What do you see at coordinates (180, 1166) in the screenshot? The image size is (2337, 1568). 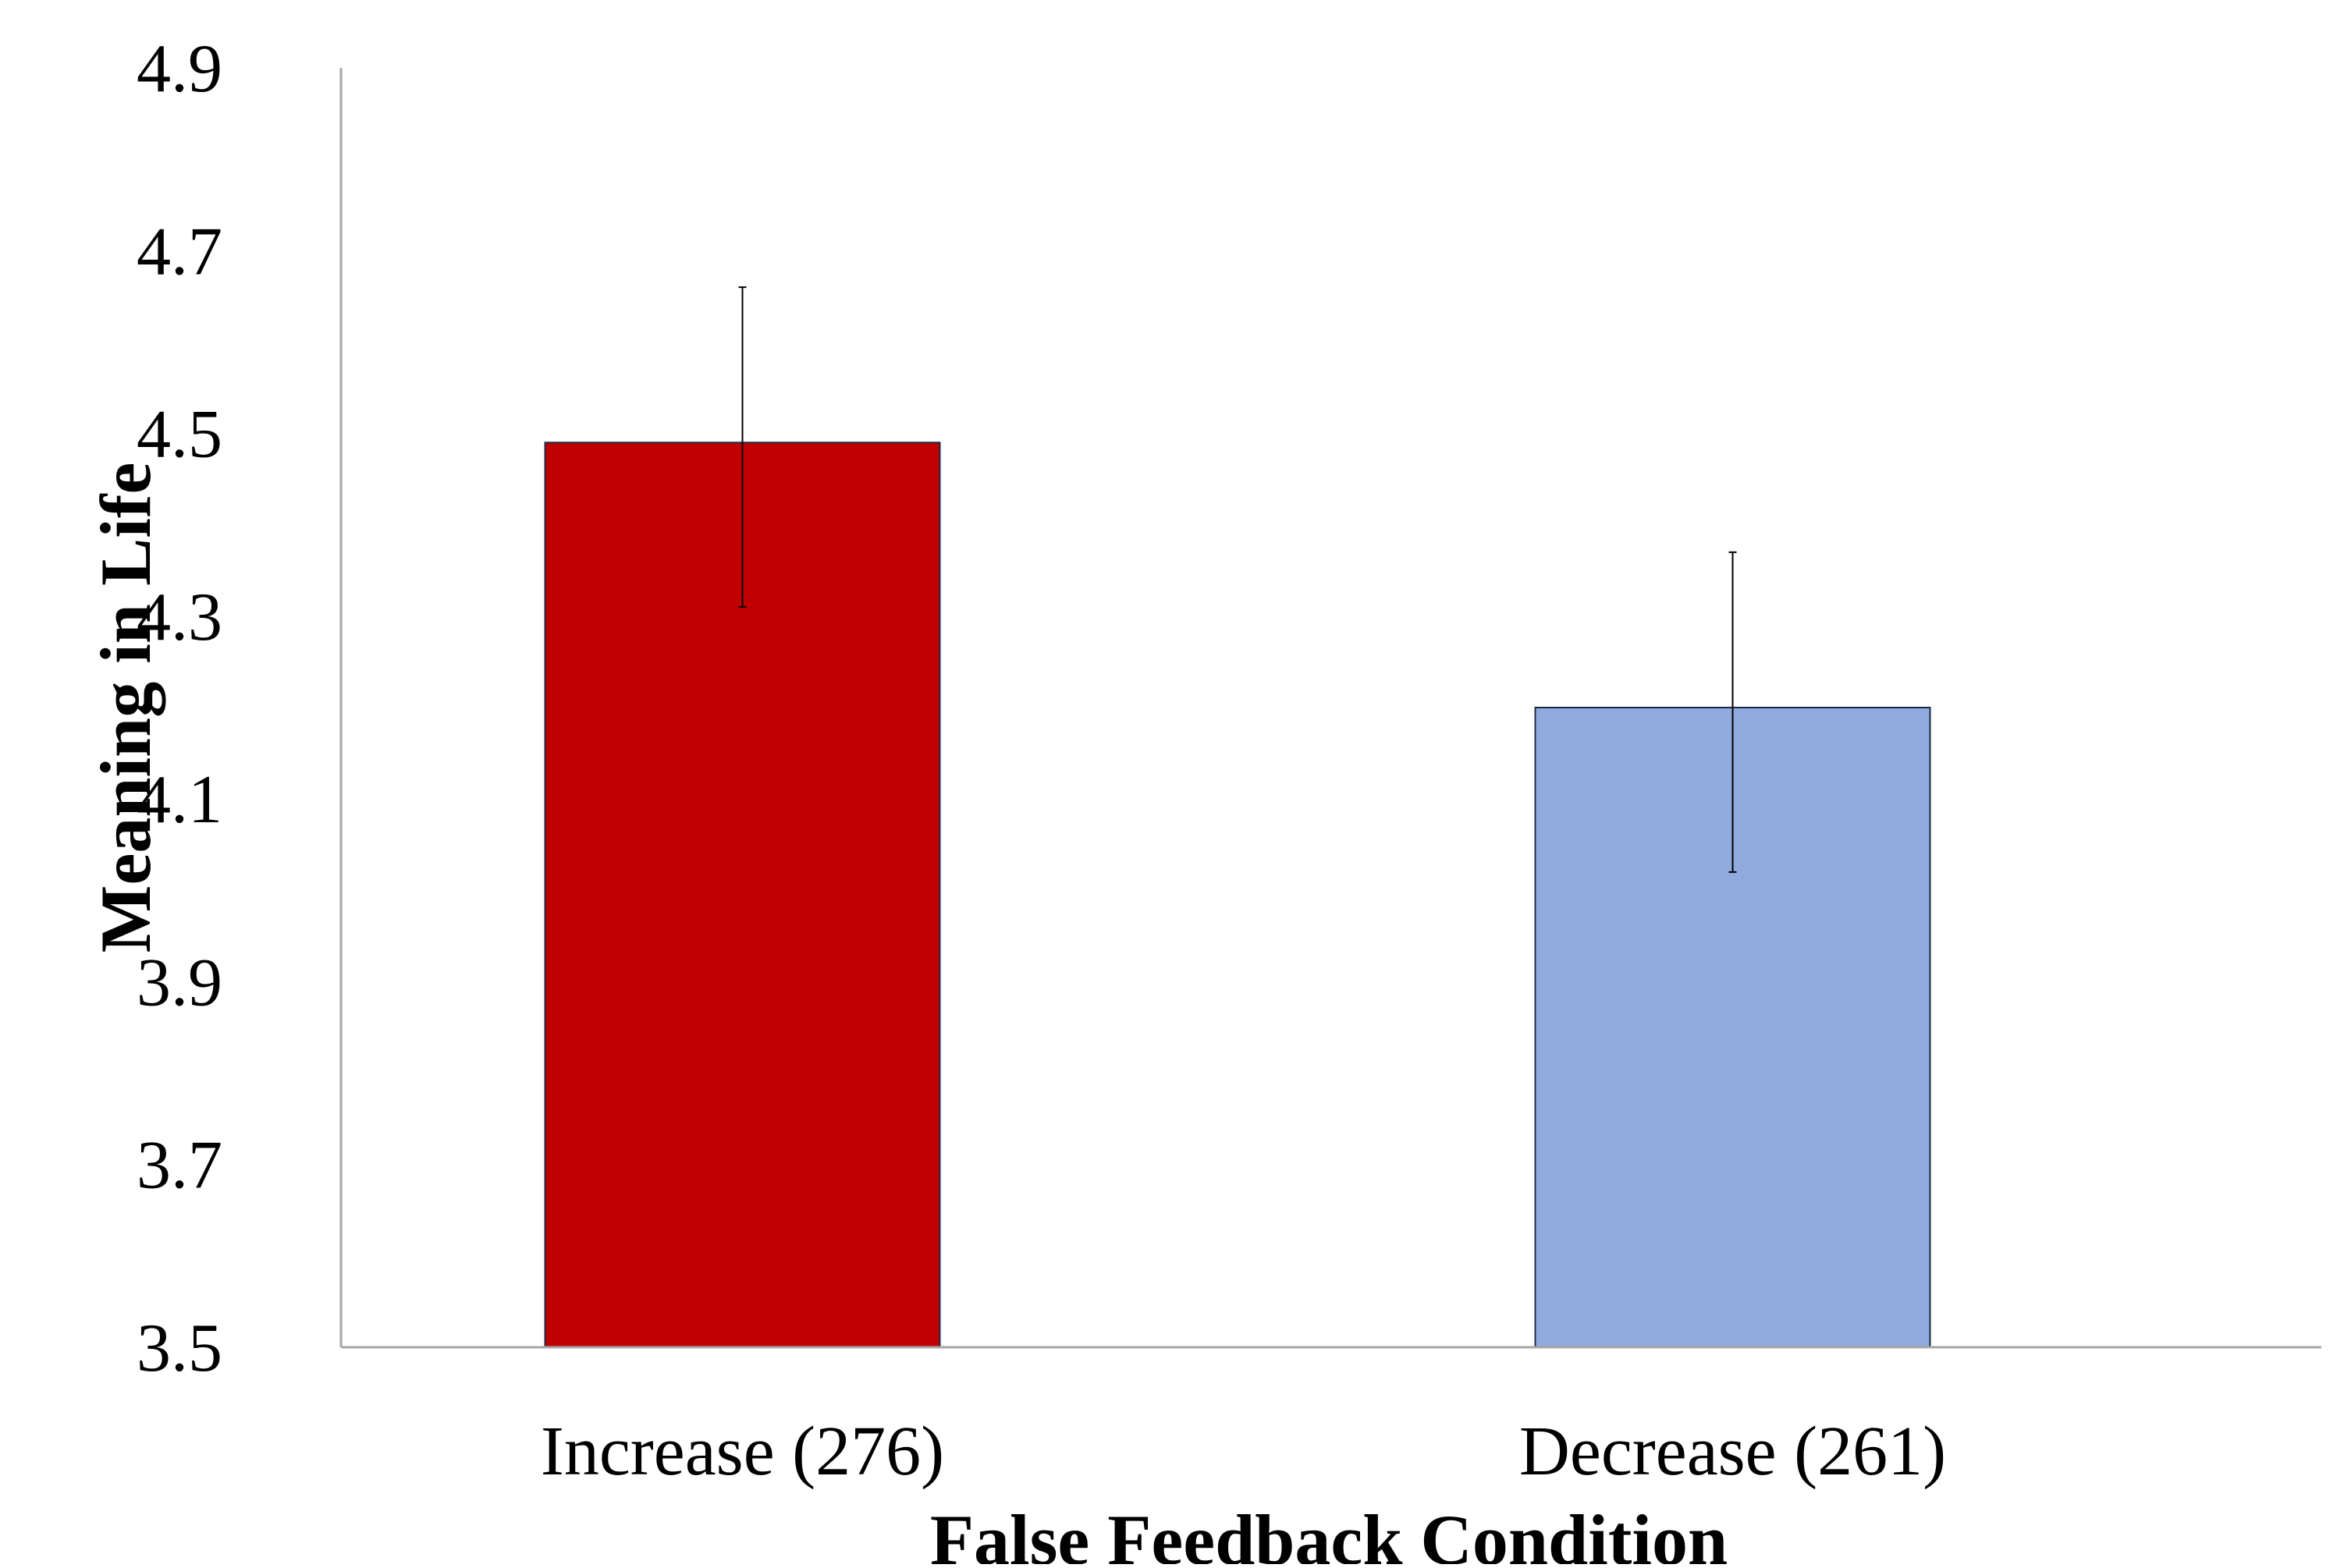 I see `y-tick-label: 3.7` at bounding box center [180, 1166].